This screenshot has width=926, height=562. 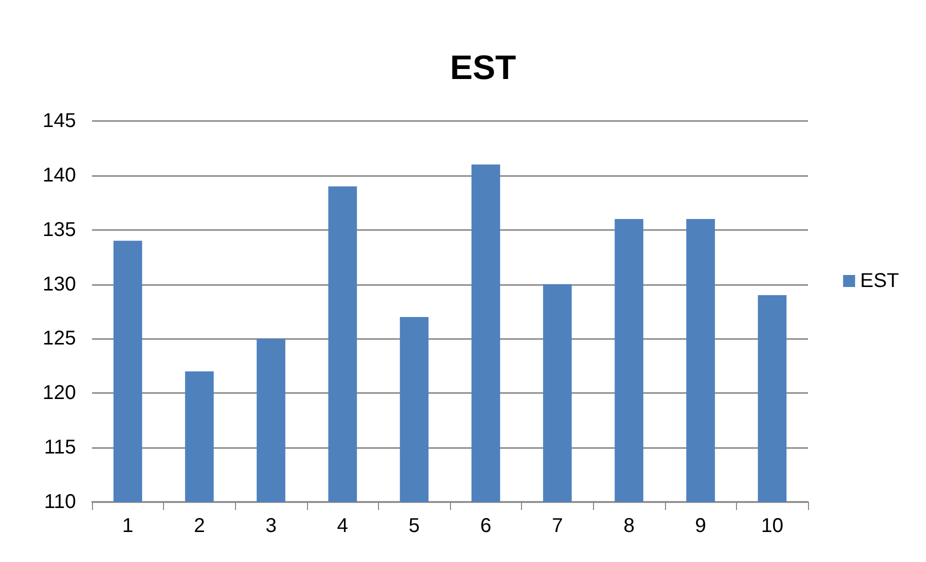 What do you see at coordinates (414, 526) in the screenshot?
I see `x-tick-label: 5` at bounding box center [414, 526].